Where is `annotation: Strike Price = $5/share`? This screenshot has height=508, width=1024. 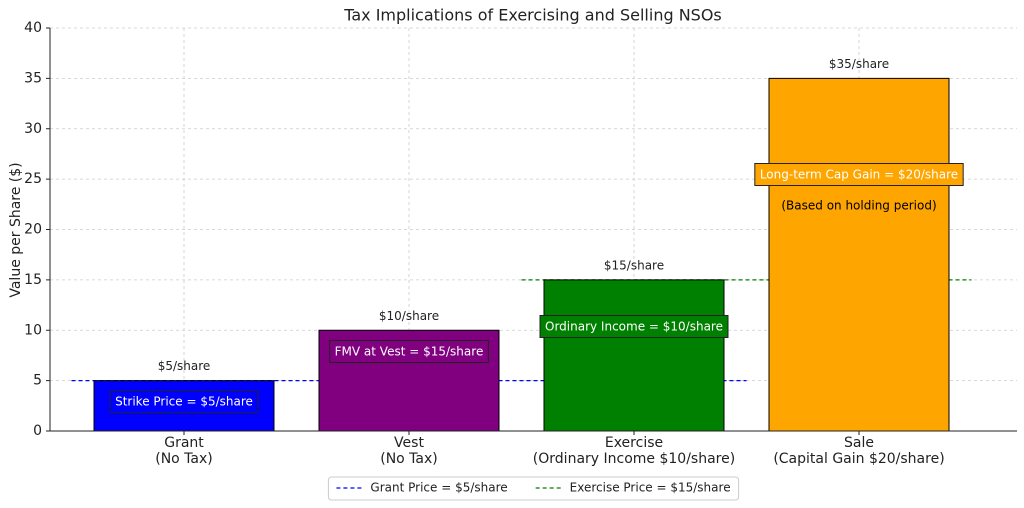
annotation: Strike Price = $5/share is located at coordinates (184, 402).